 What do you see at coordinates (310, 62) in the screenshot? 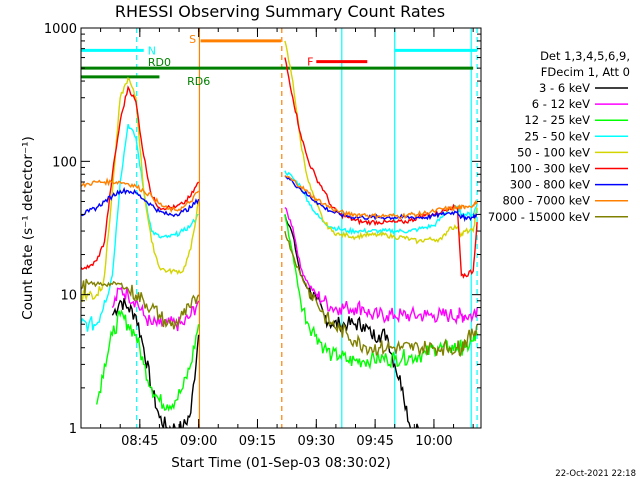
I see `flag-label-f: F` at bounding box center [310, 62].